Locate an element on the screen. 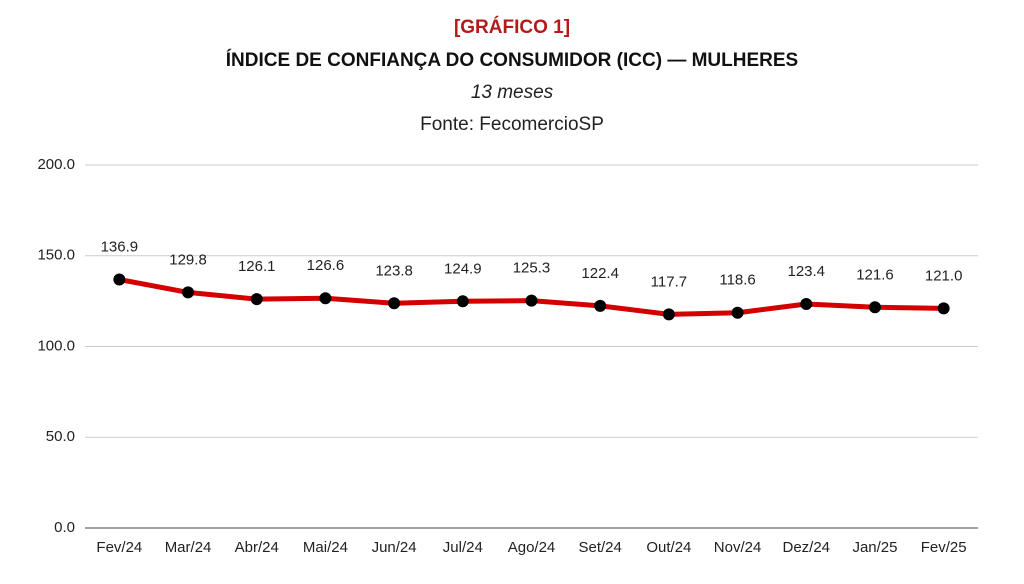 This screenshot has width=1024, height=584. chart-label: [GRÁFICO 1] is located at coordinates (512, 27).